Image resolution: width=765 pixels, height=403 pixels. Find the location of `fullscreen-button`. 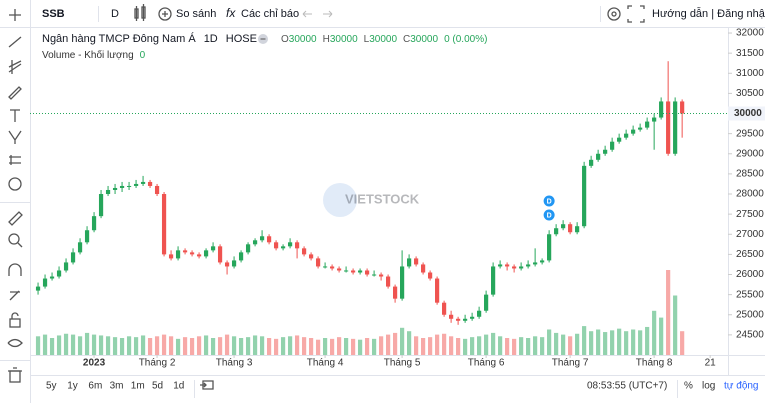

fullscreen-button is located at coordinates (636, 14).